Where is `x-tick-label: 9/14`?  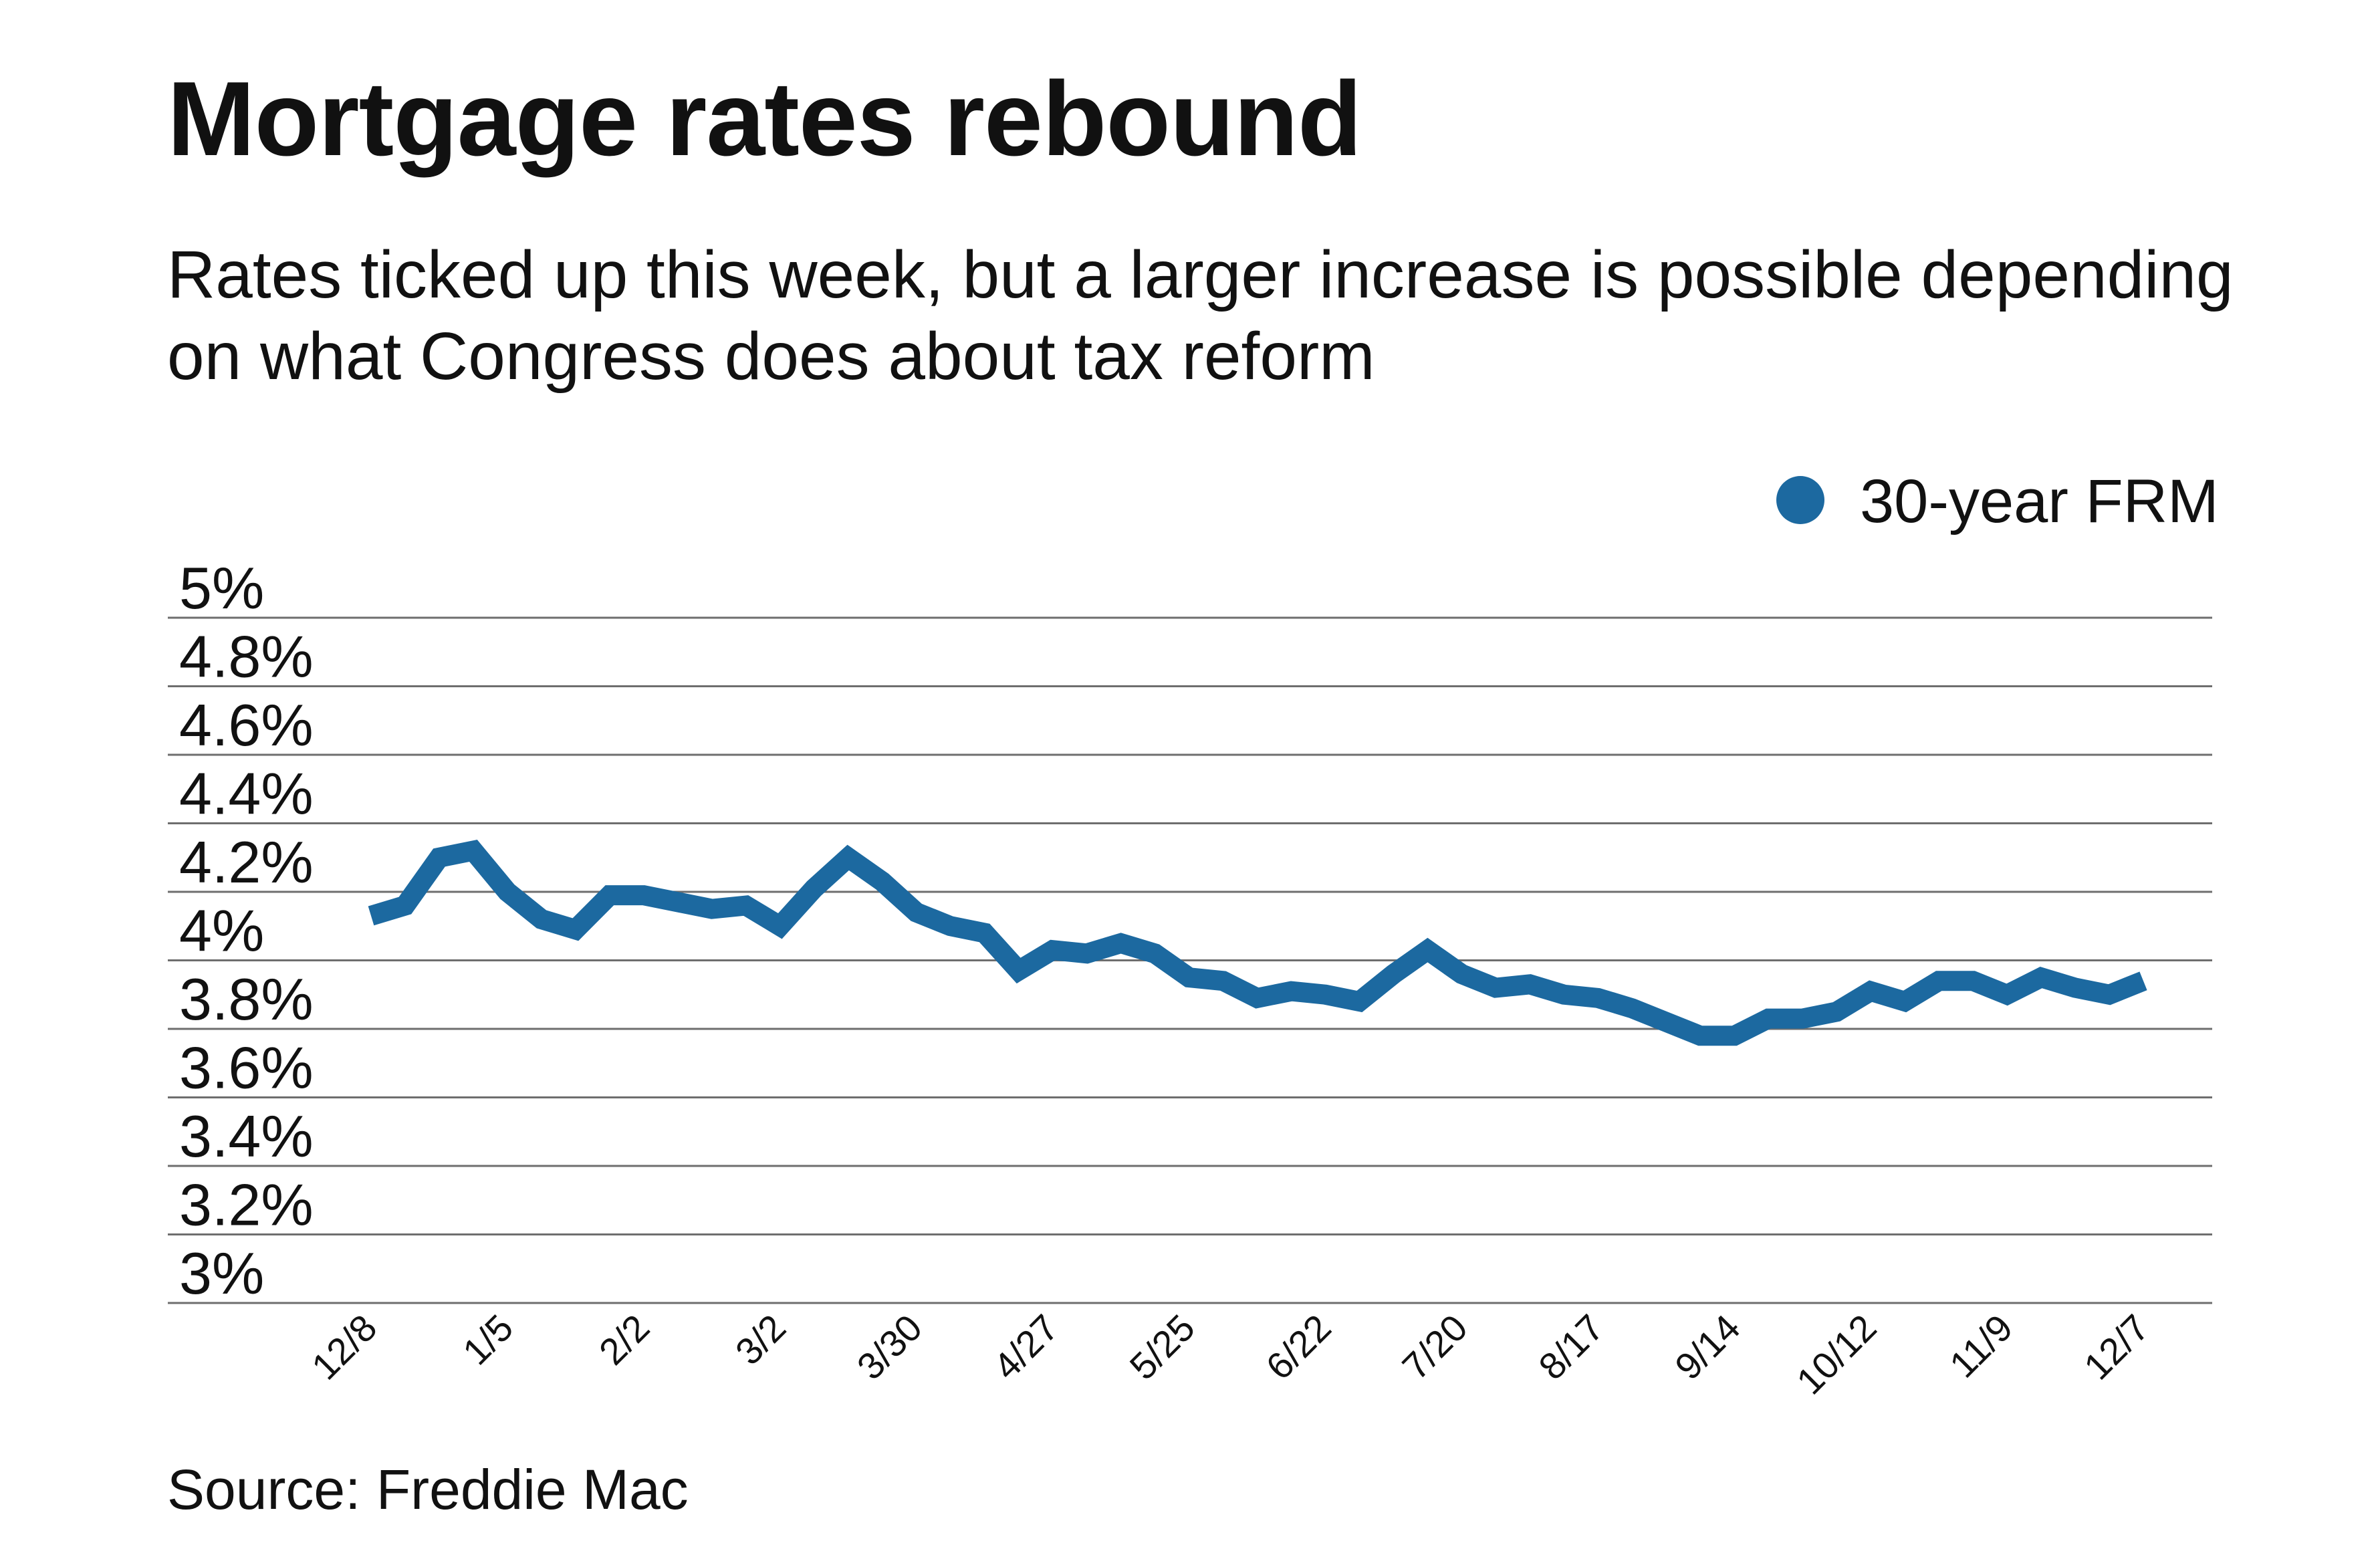
x-tick-label: 9/14 is located at coordinates (1707, 1347).